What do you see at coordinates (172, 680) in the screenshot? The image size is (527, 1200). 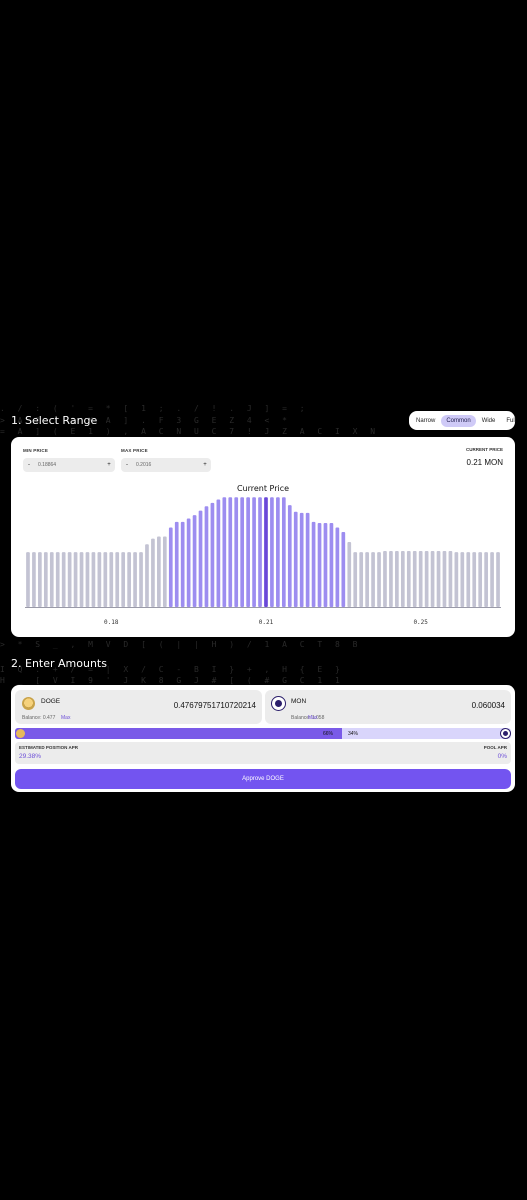 I see `matrix-row: H _ [ V I 9 ' J K 8 G J # [ ( # G C 1 1` at bounding box center [172, 680].